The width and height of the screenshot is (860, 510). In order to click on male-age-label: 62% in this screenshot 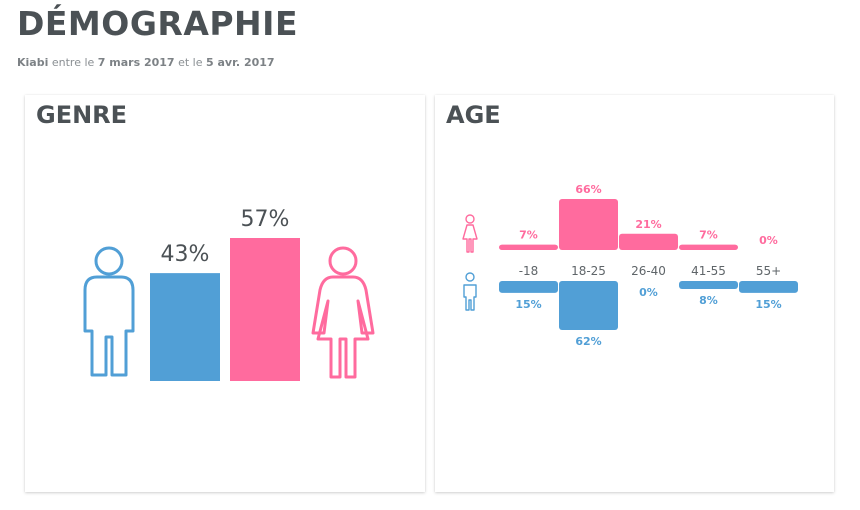, I will do `click(588, 341)`.